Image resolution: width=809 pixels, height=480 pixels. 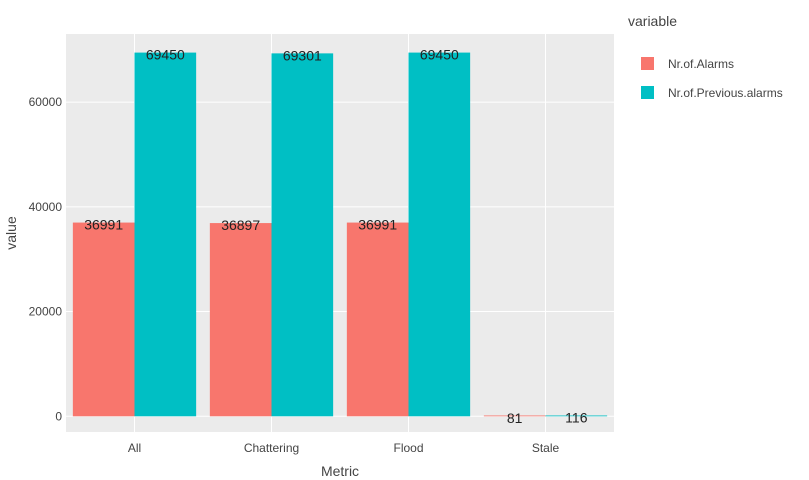 I want to click on legend-label: Nr.of.Previous.alarms, so click(x=725, y=93).